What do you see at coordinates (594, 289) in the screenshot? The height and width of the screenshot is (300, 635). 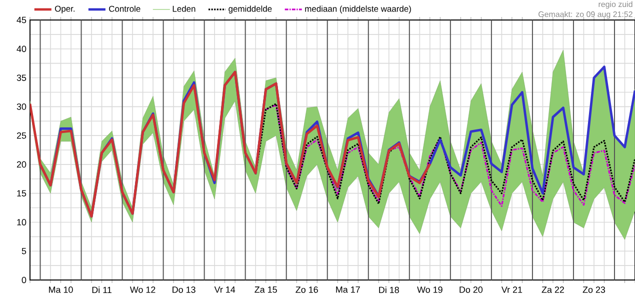 I see `x-tick-label: Zo 23` at bounding box center [594, 289].